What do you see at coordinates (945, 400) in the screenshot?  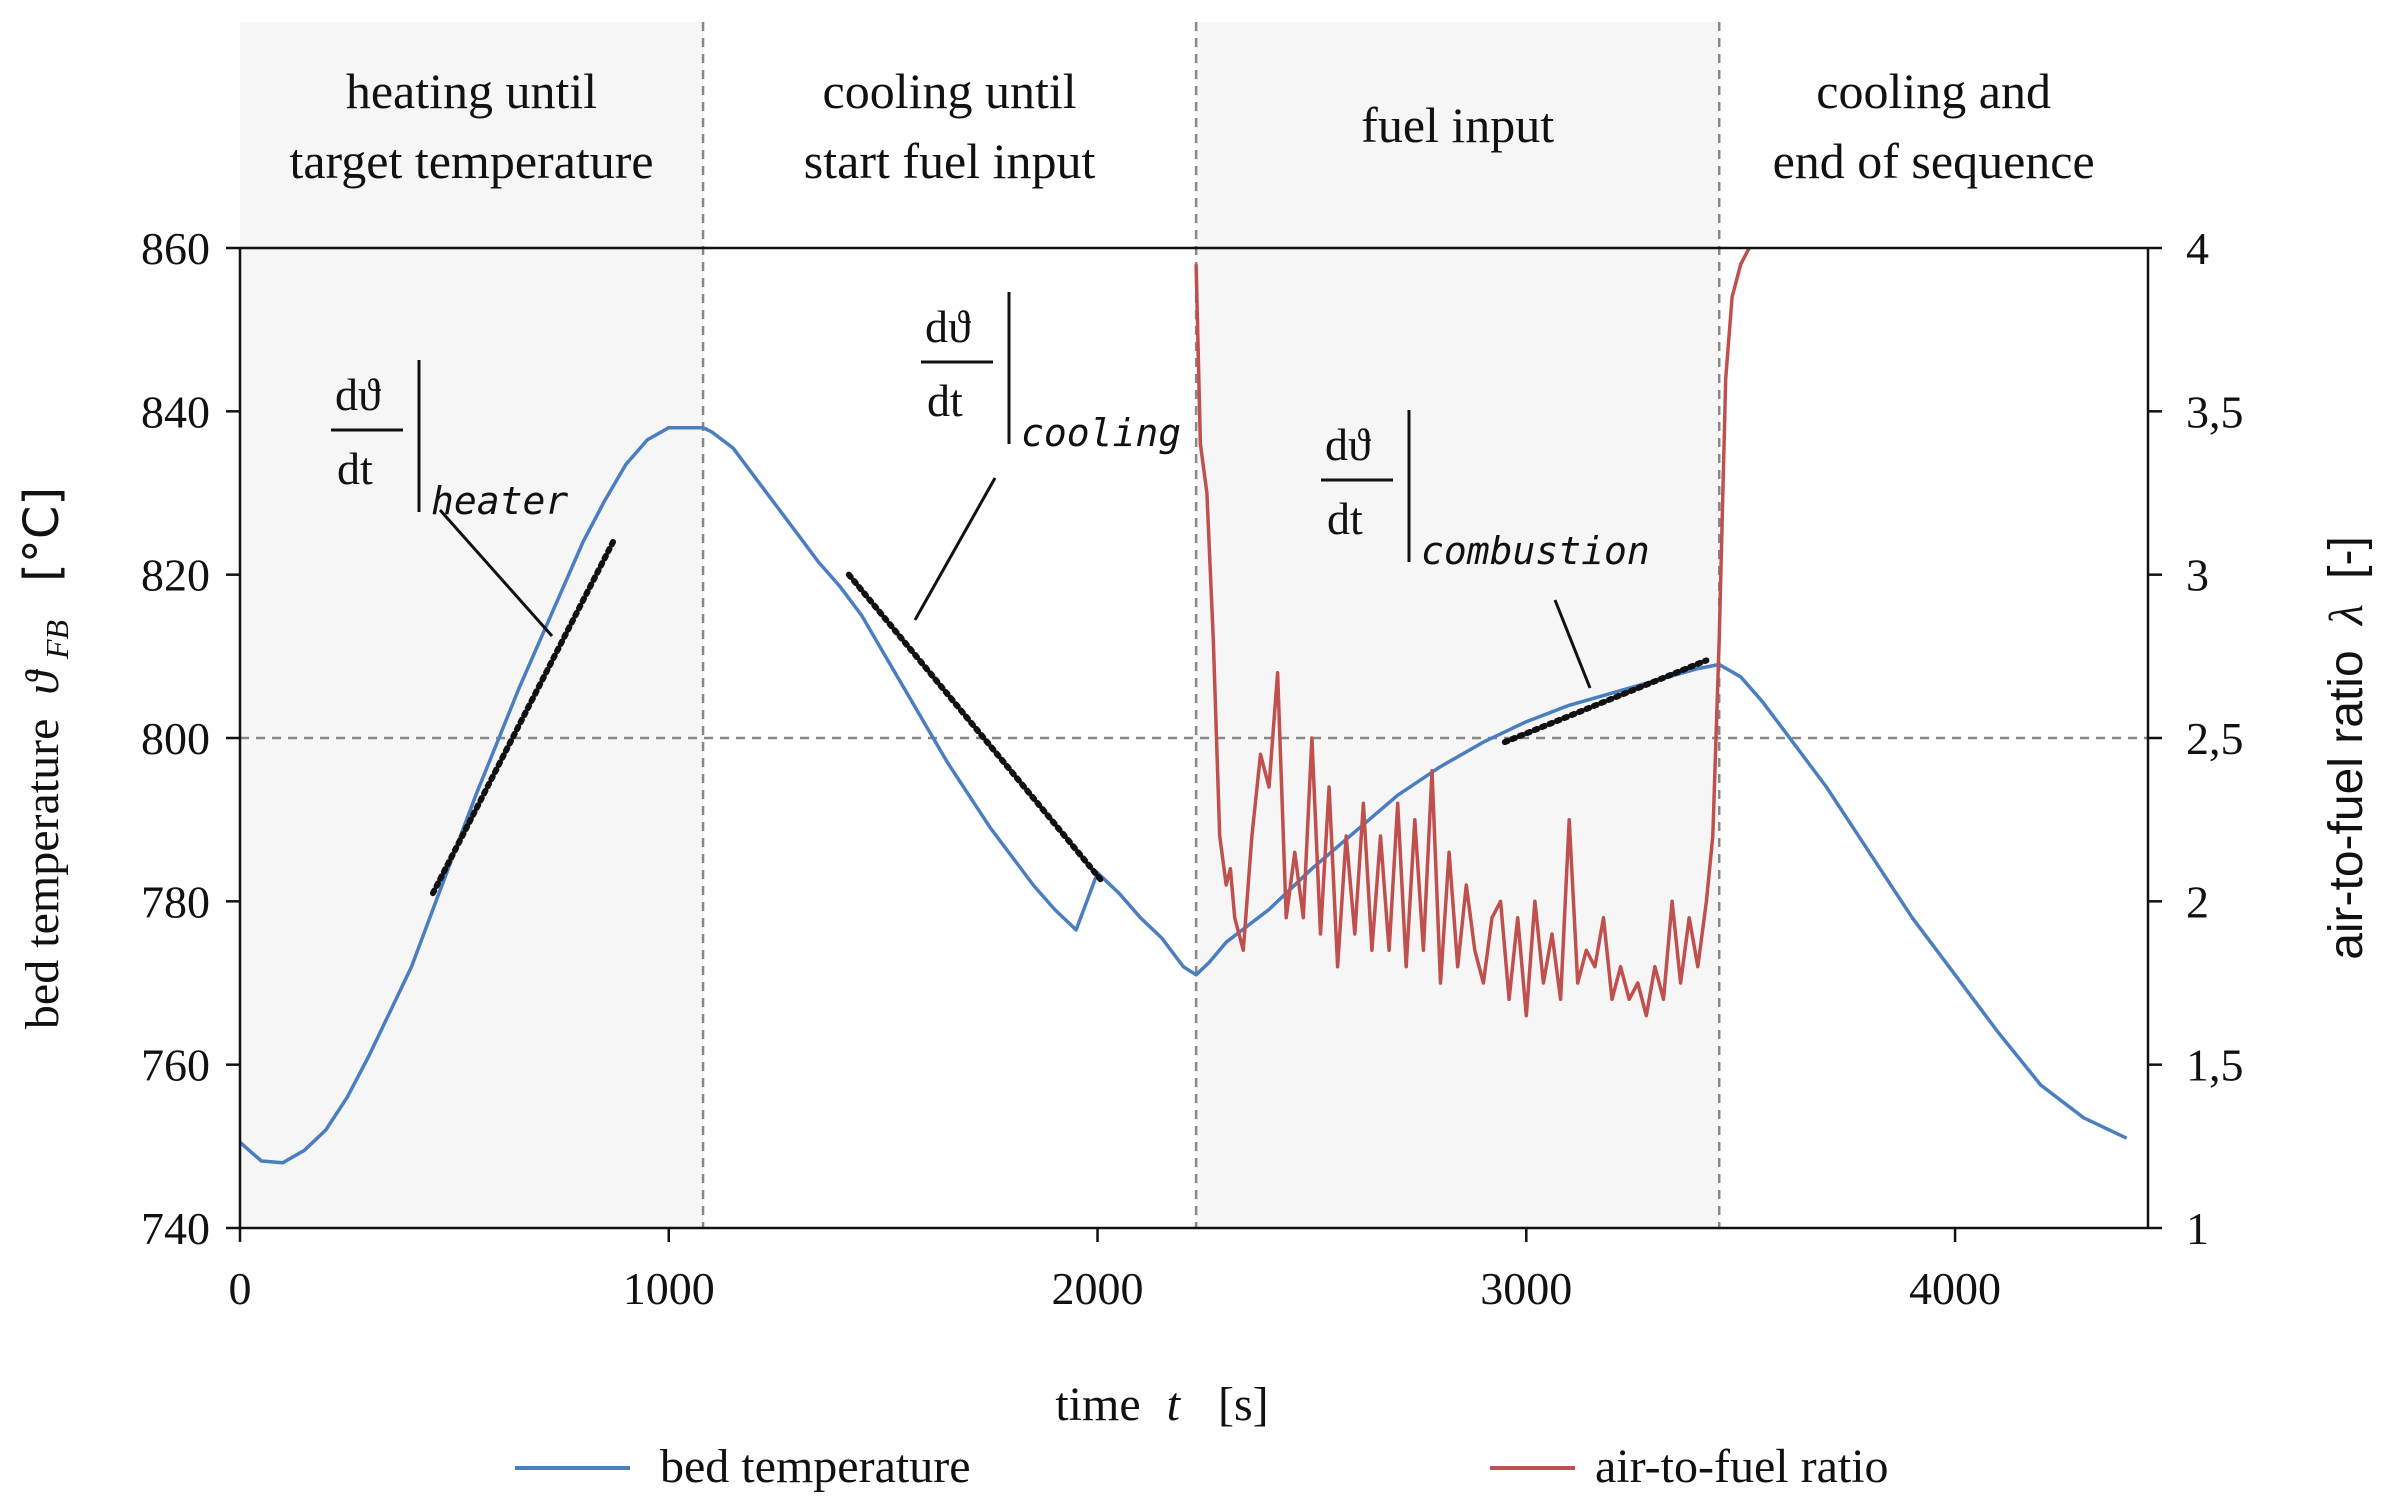 I see `slope-label-denominator-cooling: dt` at bounding box center [945, 400].